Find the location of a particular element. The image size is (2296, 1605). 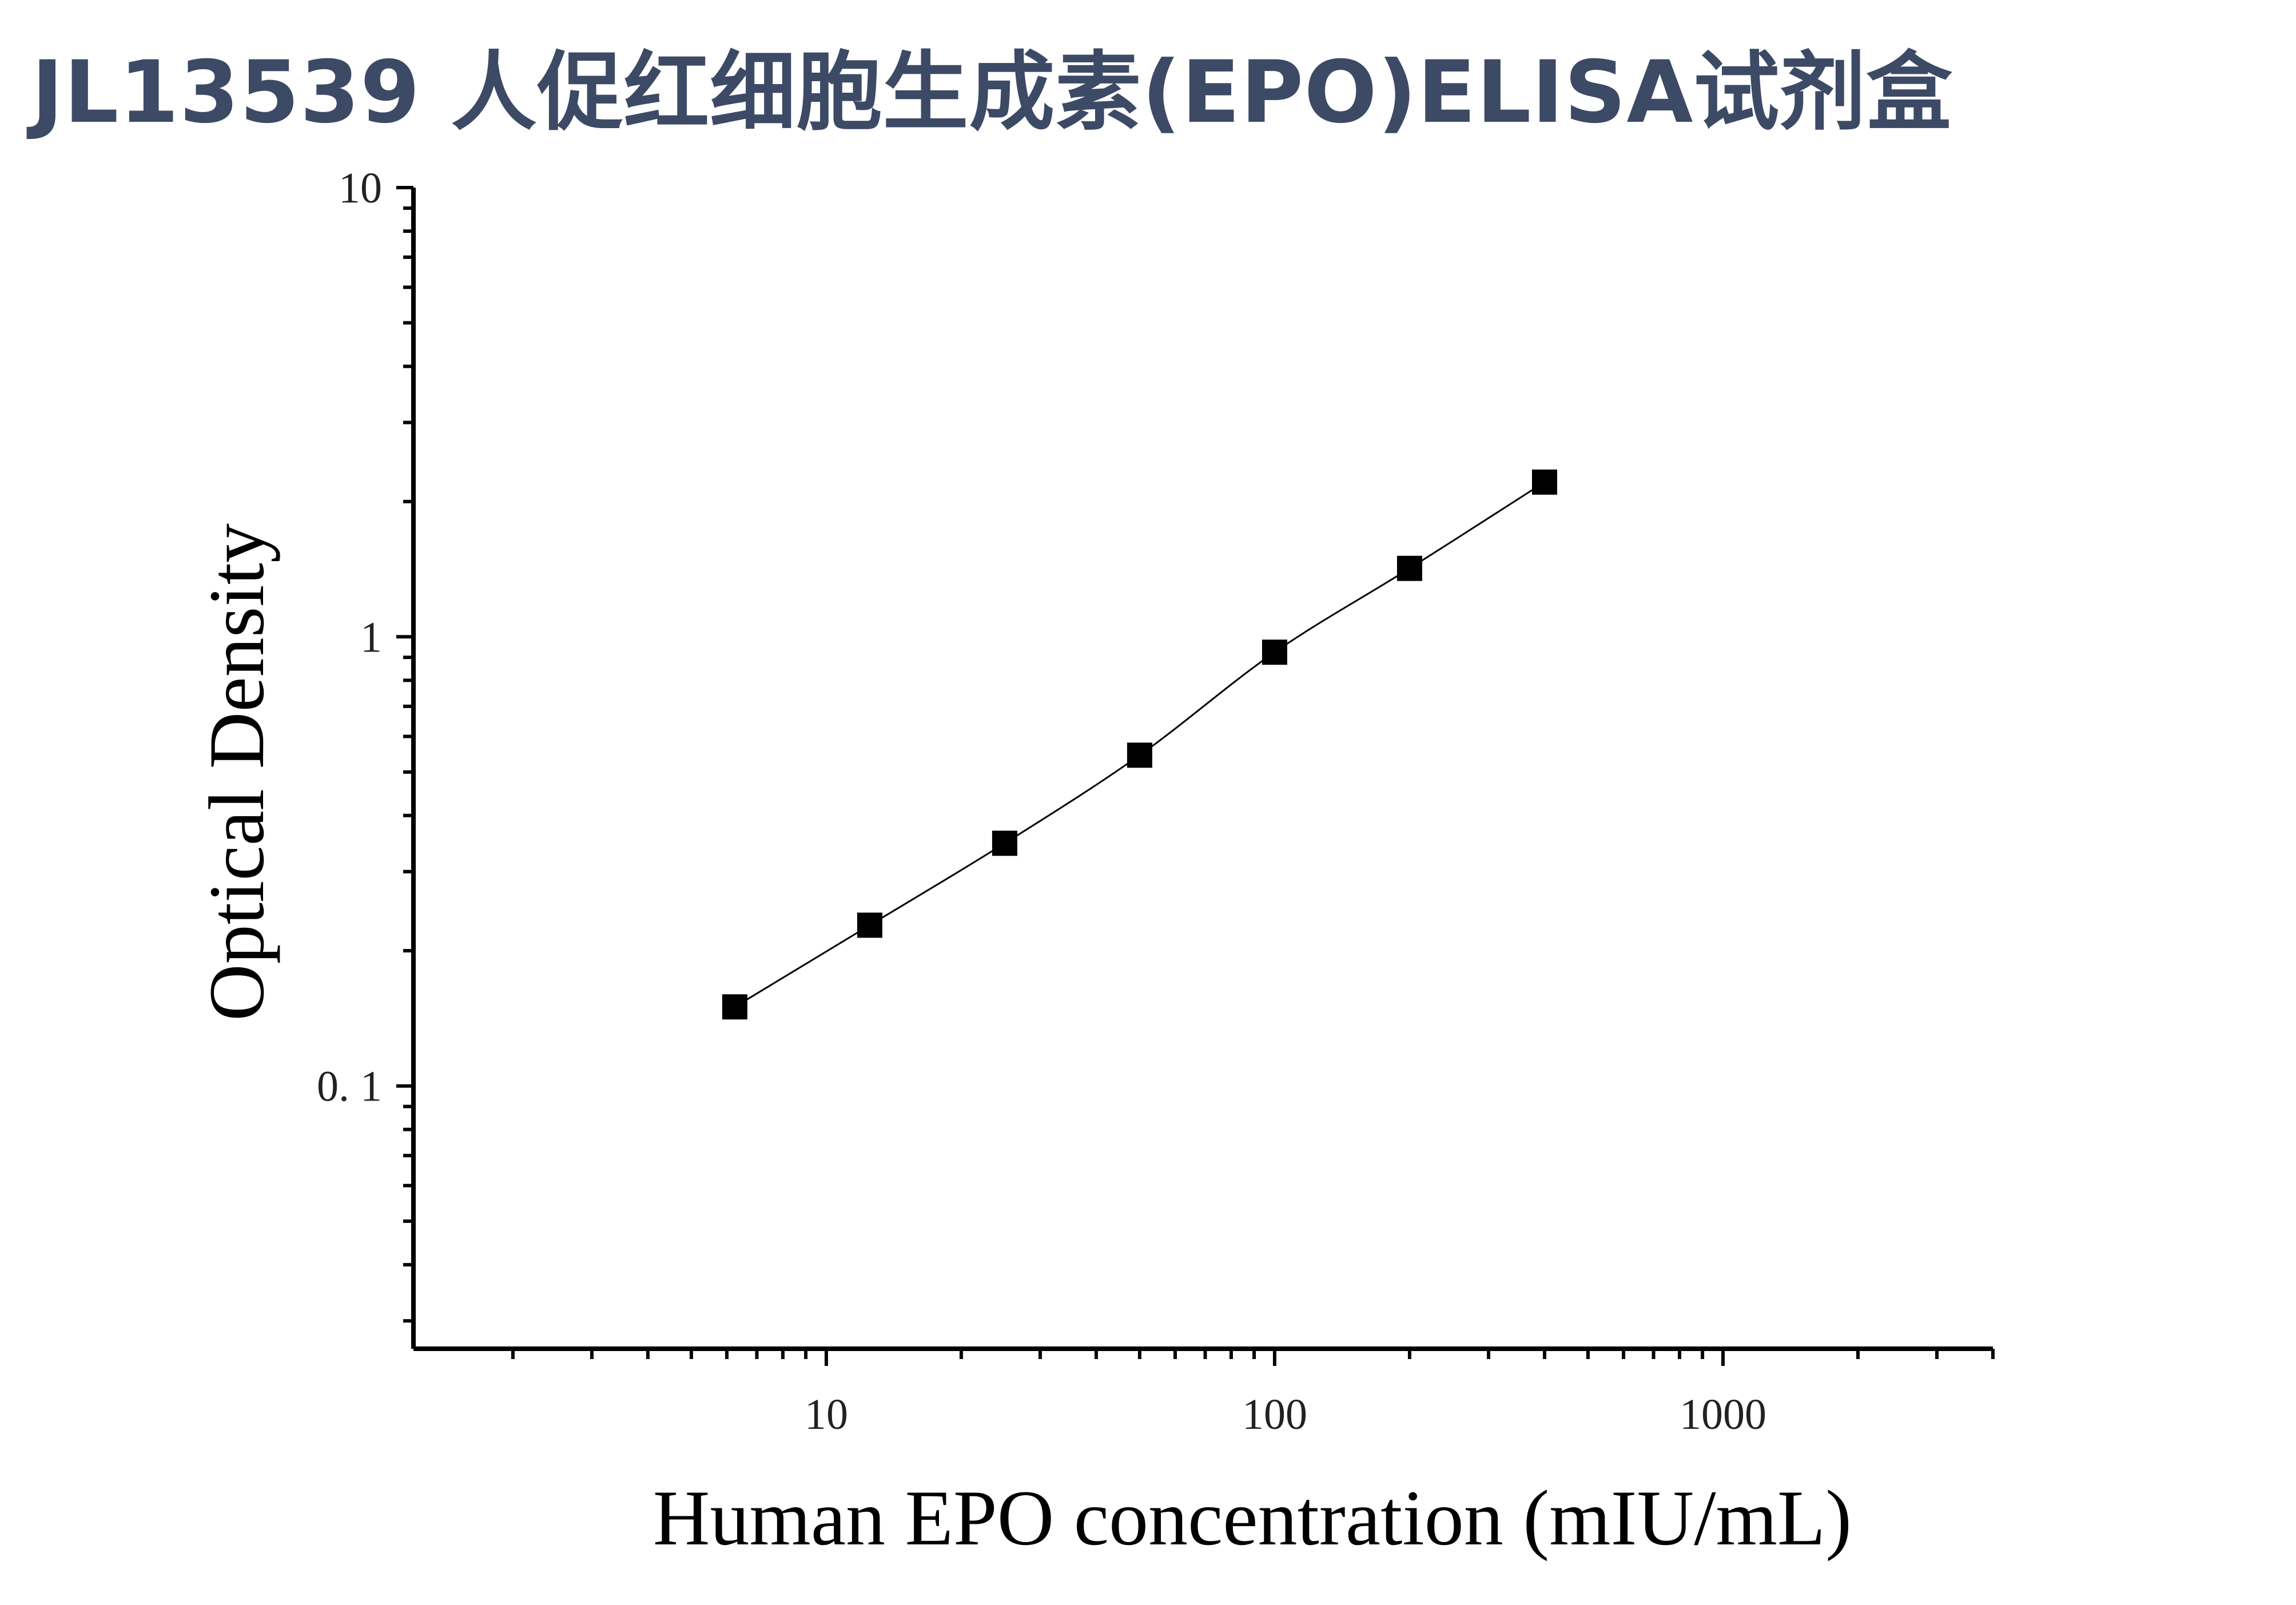

page-title: JL13539 人促红细胞生成素(EPO)ELISA试剂盒 is located at coordinates (992, 92).